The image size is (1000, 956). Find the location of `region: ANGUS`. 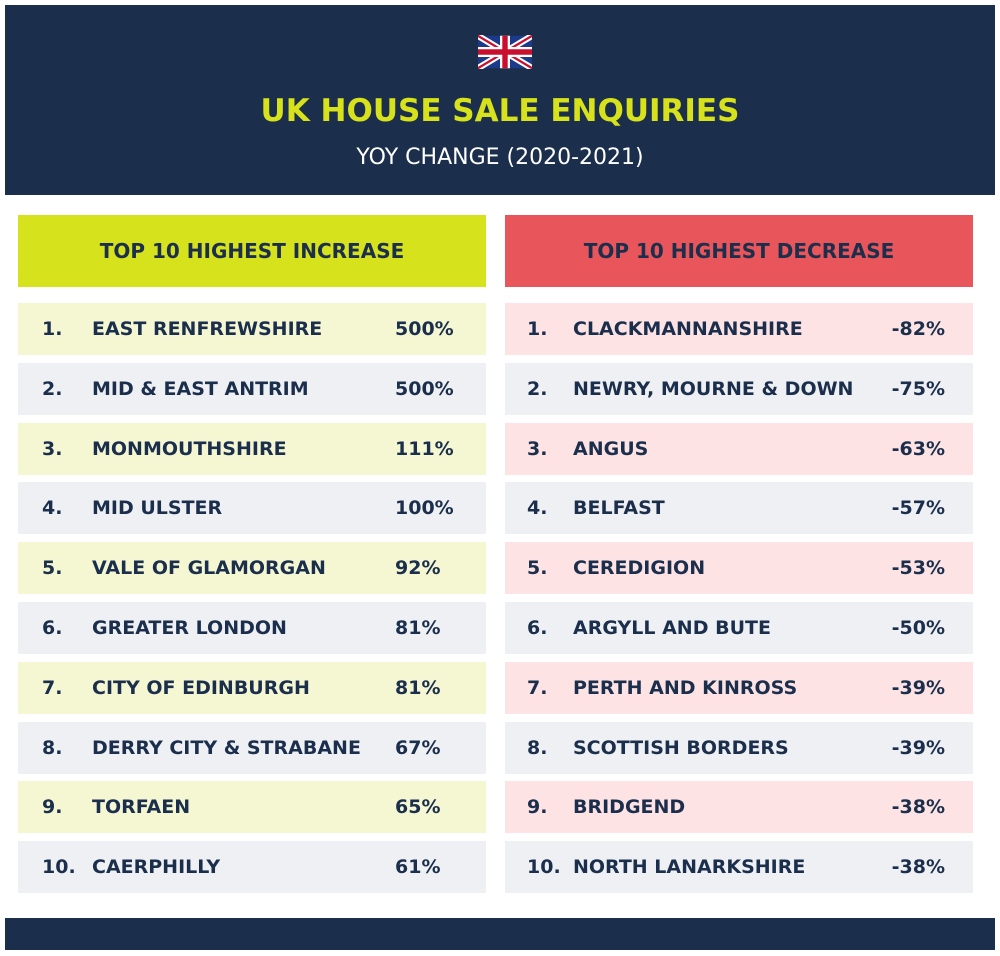

region: ANGUS is located at coordinates (611, 448).